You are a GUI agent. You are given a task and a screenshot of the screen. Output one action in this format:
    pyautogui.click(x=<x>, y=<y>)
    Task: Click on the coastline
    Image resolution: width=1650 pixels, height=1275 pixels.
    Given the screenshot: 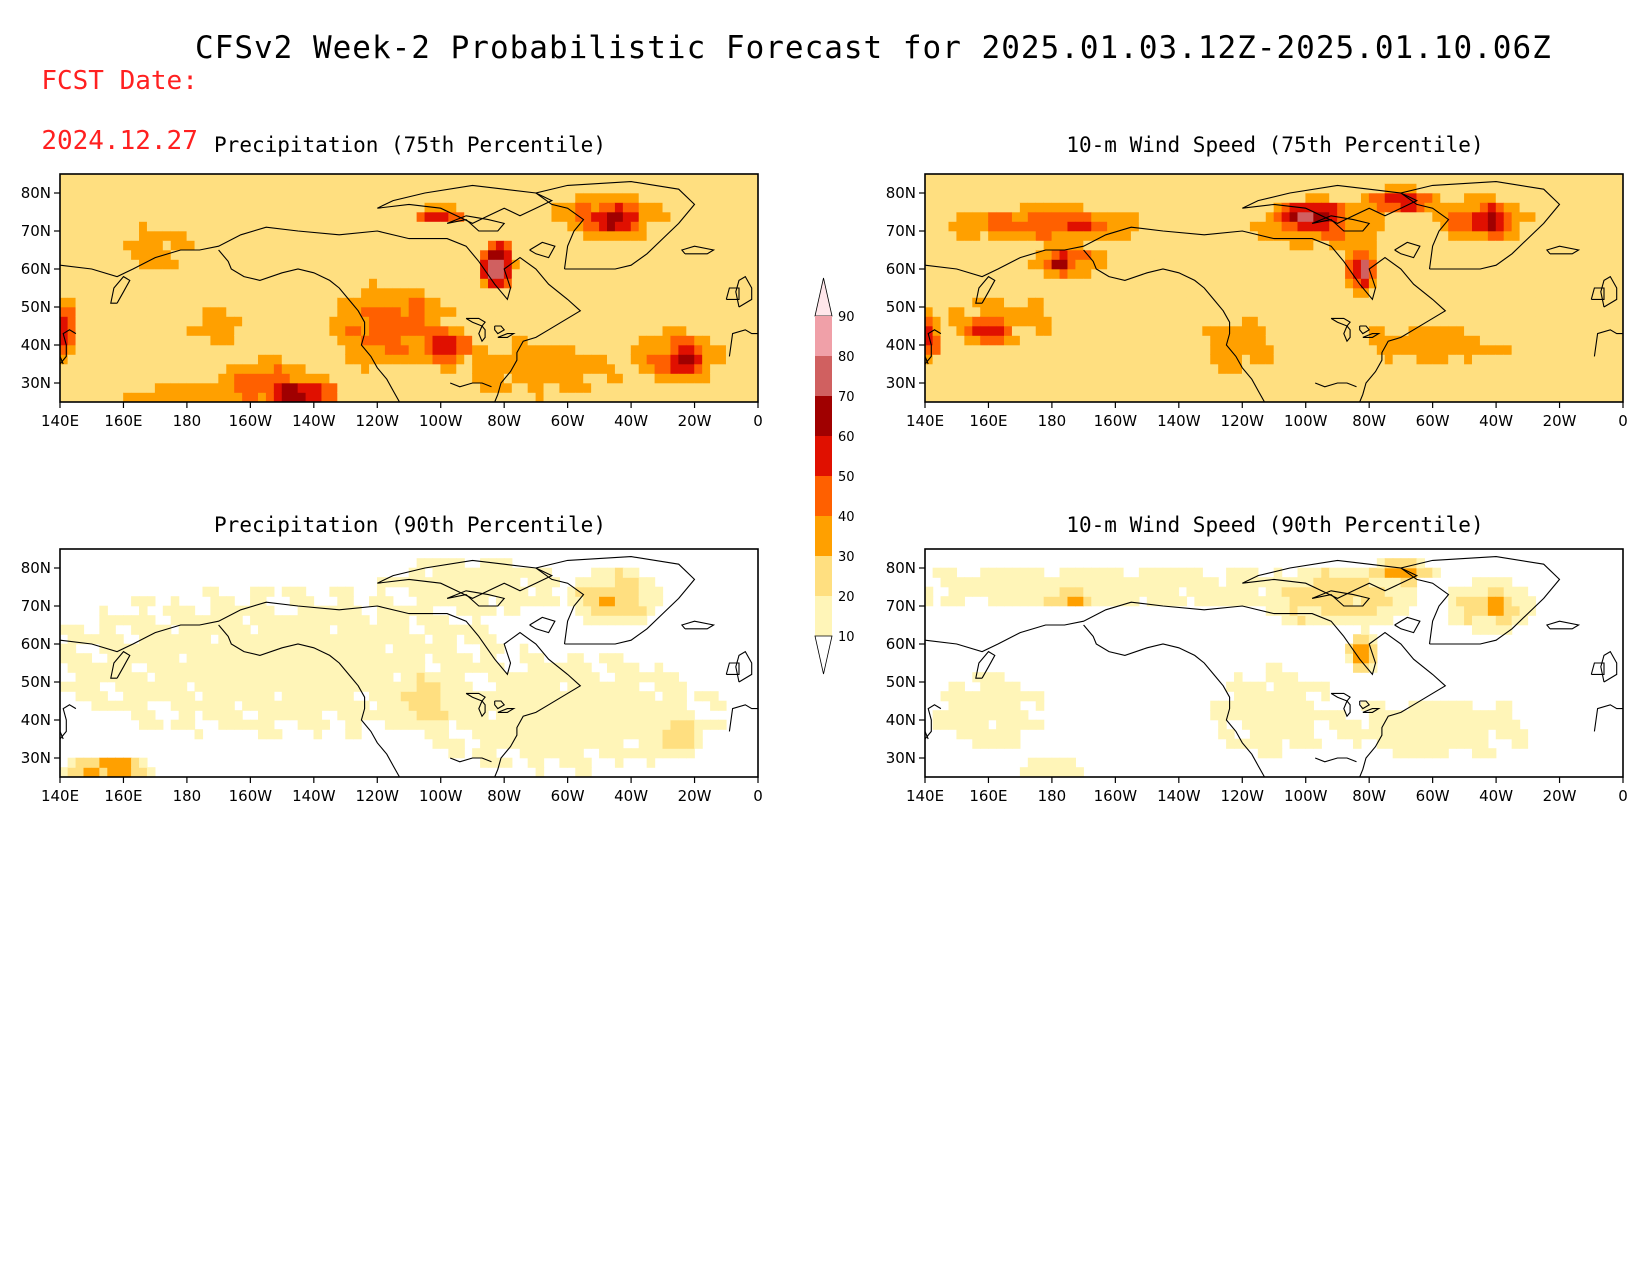 What is the action you would take?
    pyautogui.click(x=1480, y=225)
    